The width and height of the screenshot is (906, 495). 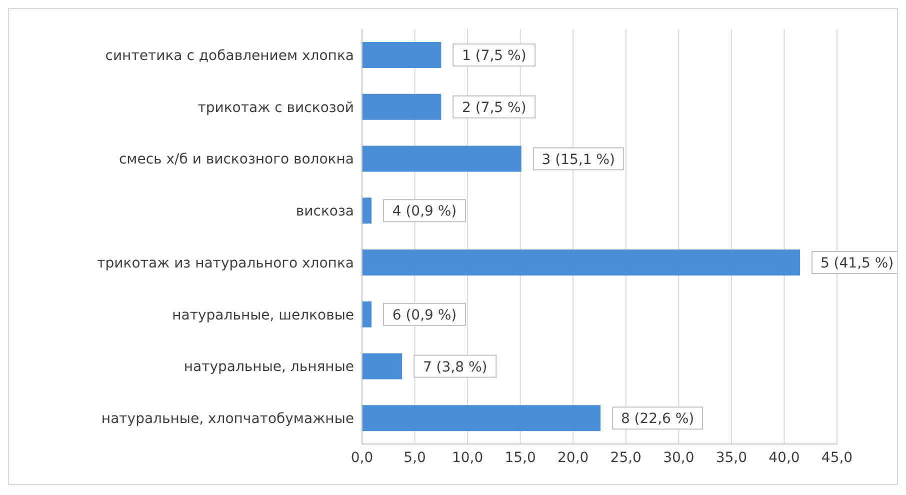 I want to click on data-label: 5 (41,5 %), so click(x=857, y=264).